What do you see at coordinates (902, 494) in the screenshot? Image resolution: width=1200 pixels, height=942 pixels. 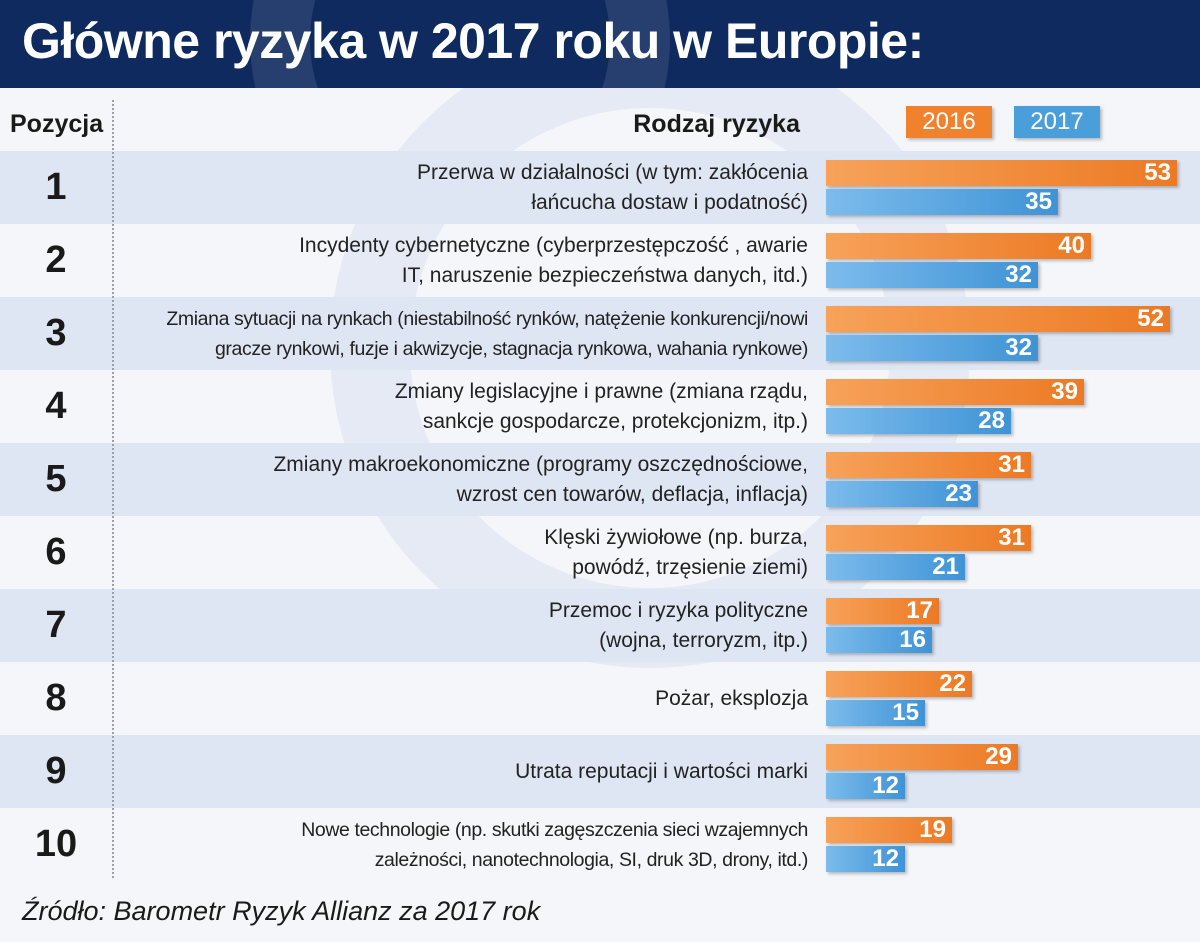 I see `bar-2017: 23` at bounding box center [902, 494].